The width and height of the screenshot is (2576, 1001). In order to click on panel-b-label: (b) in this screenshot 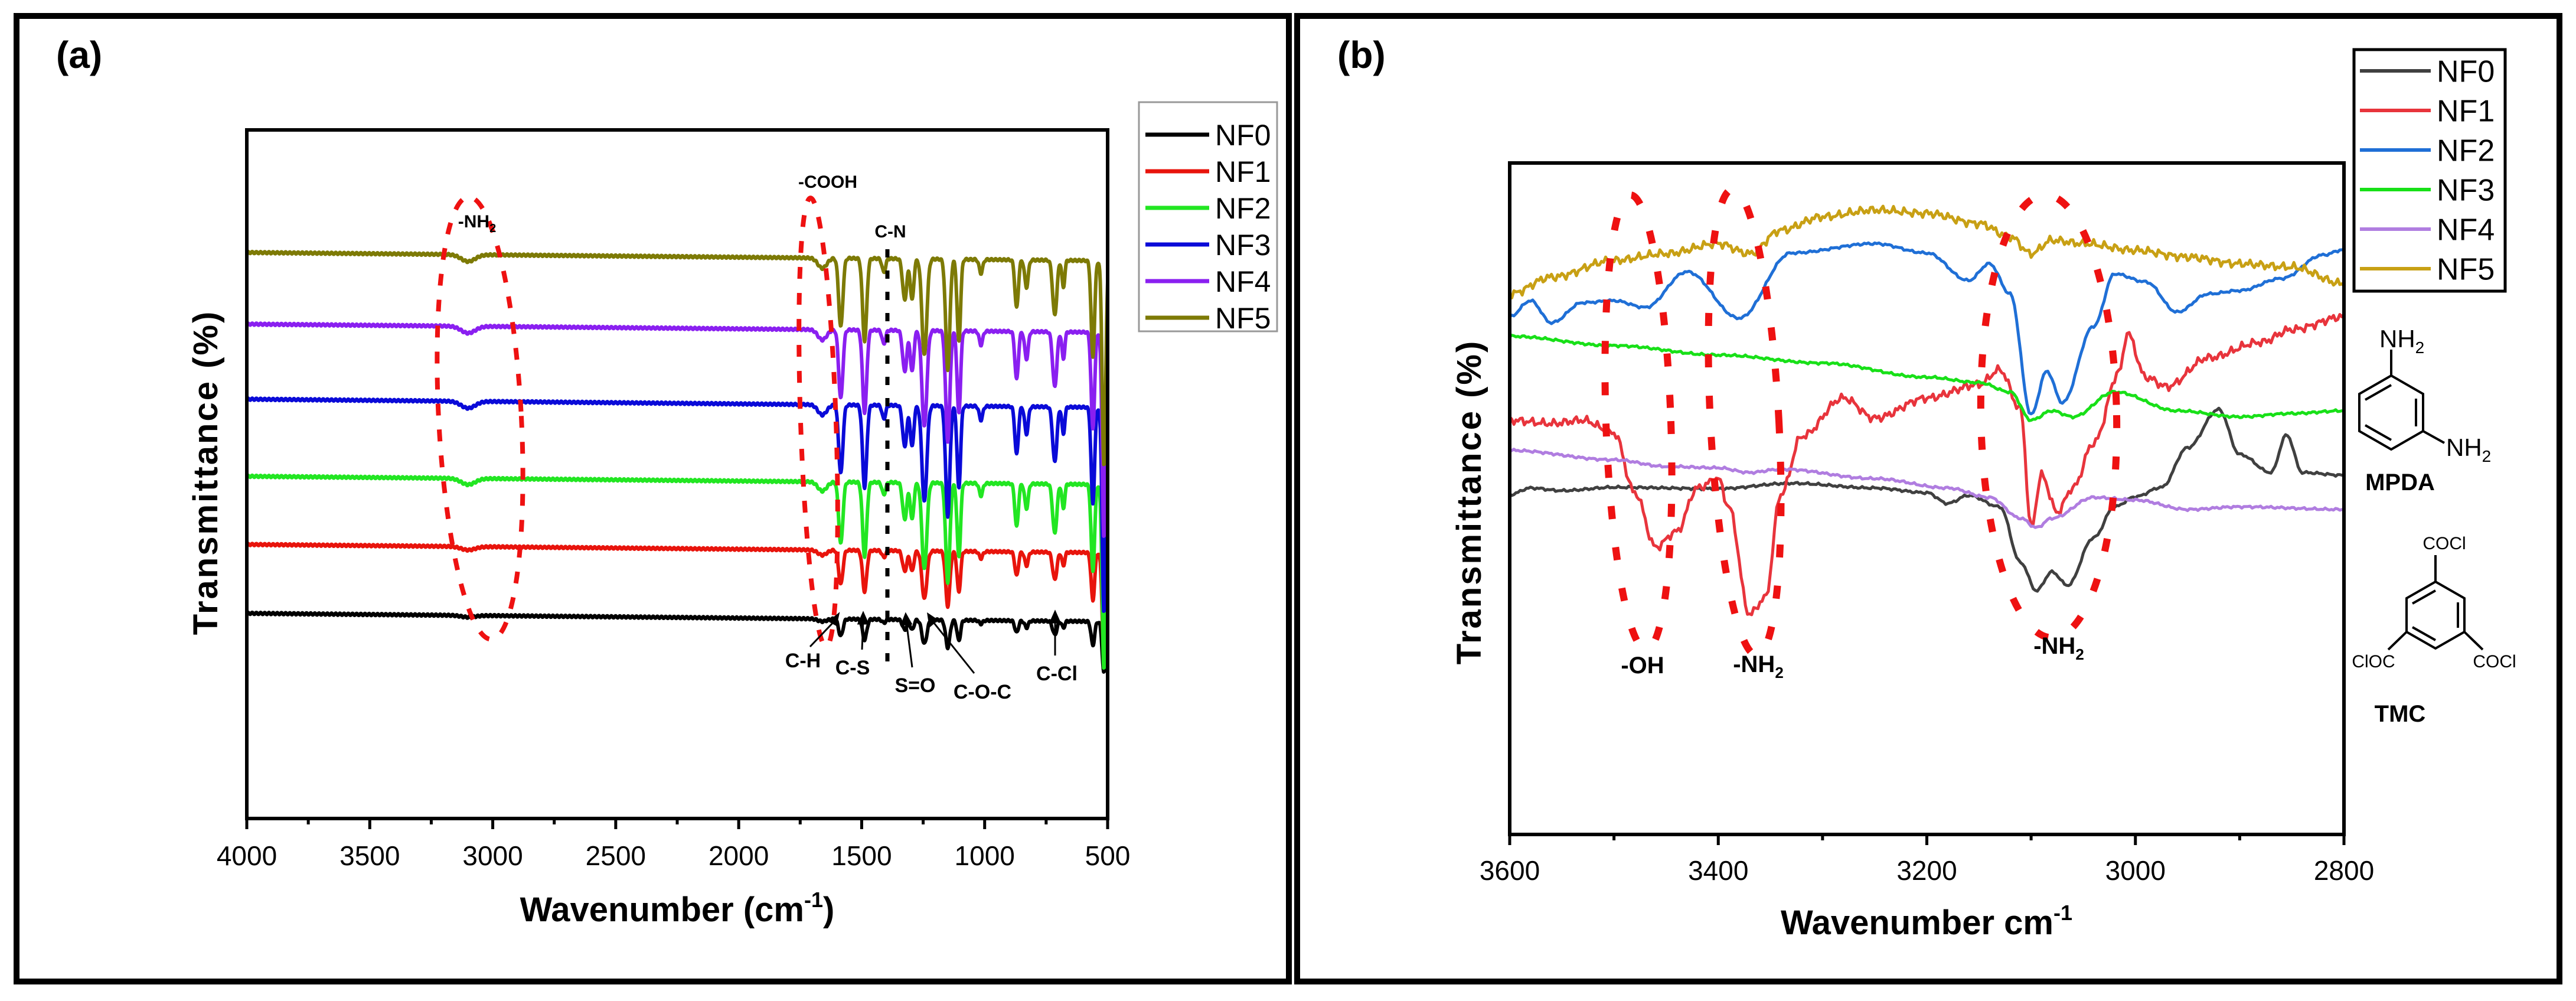, I will do `click(1361, 55)`.